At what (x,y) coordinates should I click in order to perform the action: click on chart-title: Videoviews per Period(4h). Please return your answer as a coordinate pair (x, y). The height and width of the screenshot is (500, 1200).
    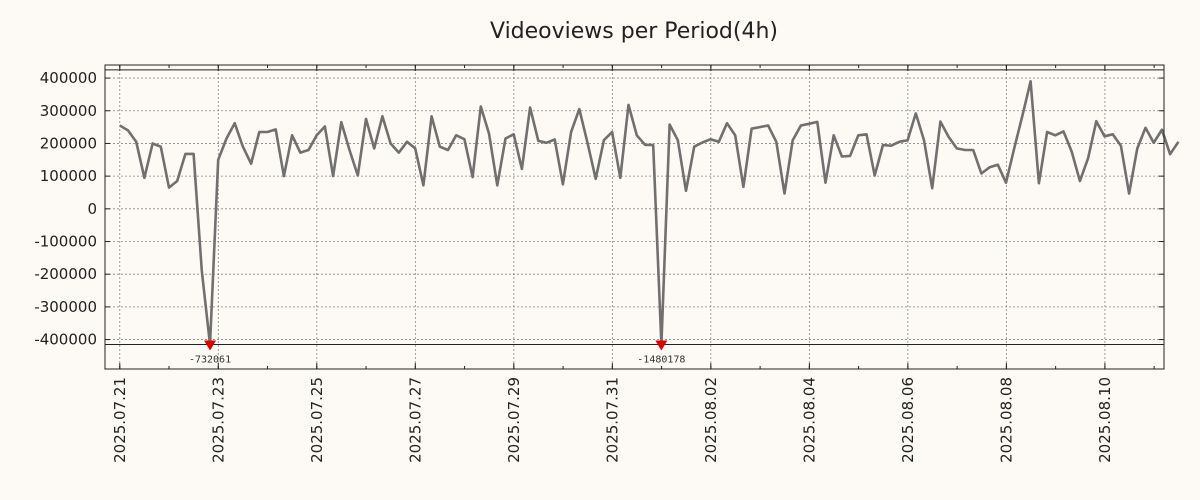
    Looking at the image, I should click on (634, 31).